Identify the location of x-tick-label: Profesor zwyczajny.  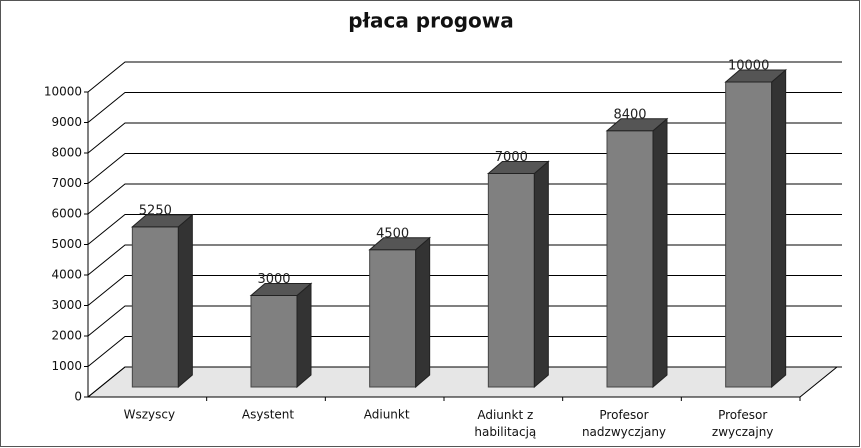
(743, 423).